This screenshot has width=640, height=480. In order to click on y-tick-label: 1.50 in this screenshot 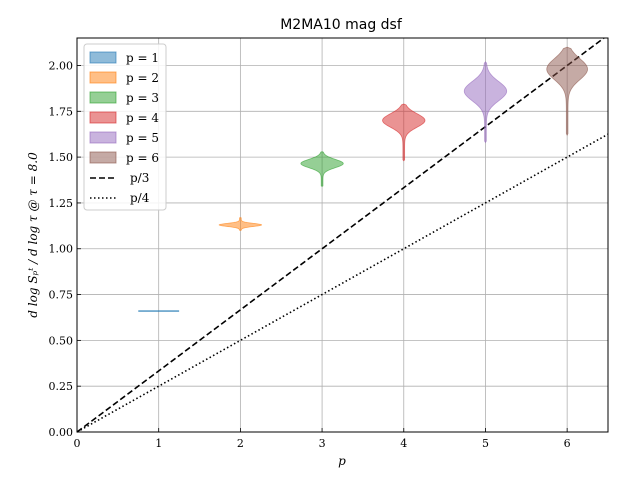, I will do `click(61, 157)`.